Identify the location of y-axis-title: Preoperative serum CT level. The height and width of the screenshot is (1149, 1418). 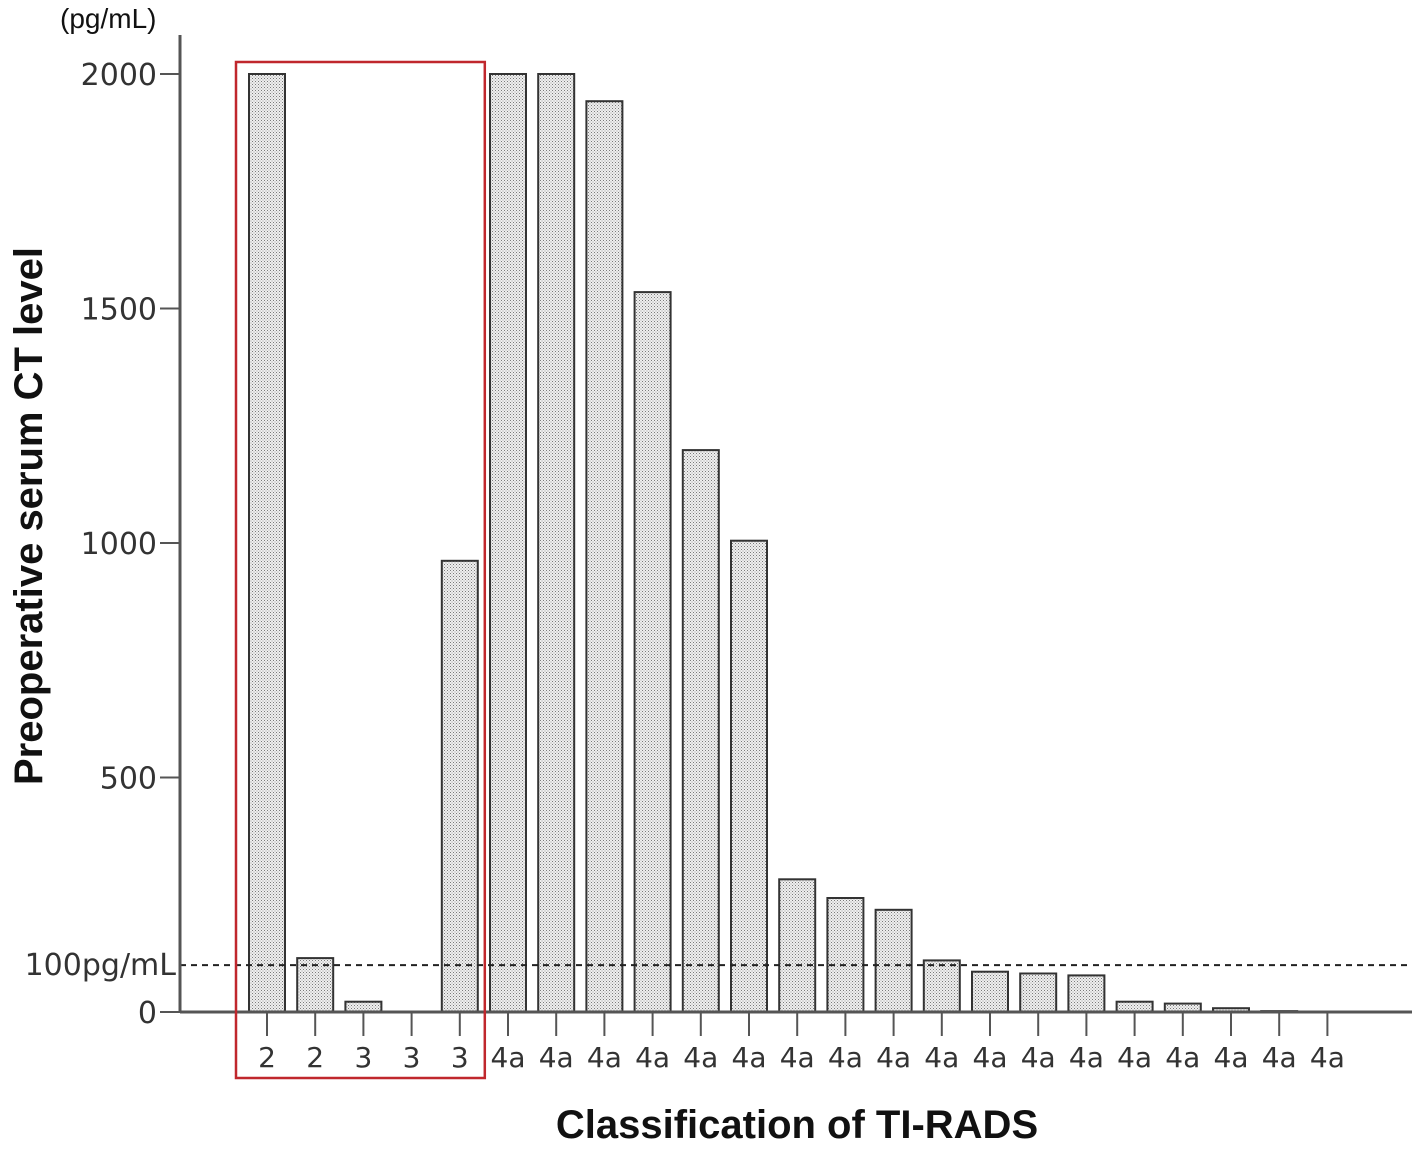
(29, 516).